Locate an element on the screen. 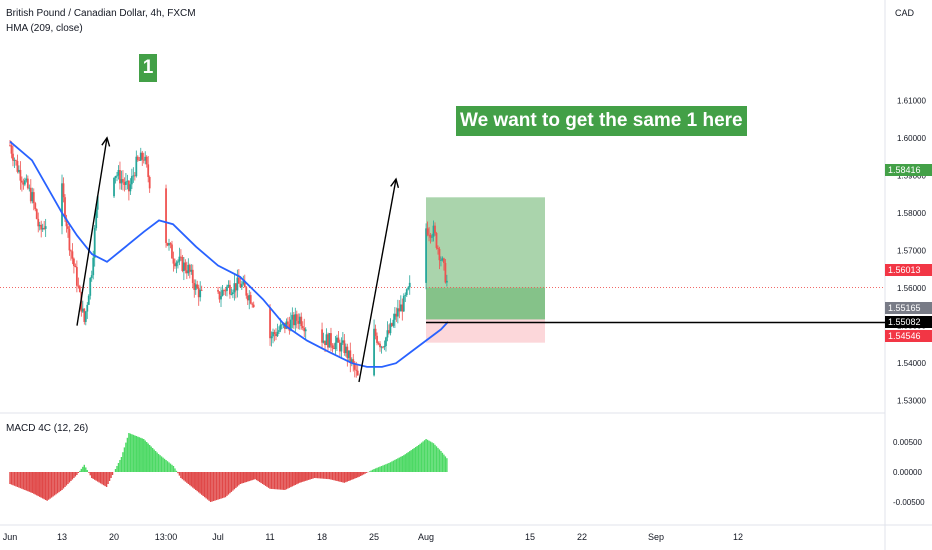 The height and width of the screenshot is (550, 932). time-tick-label: 18 is located at coordinates (322, 537).